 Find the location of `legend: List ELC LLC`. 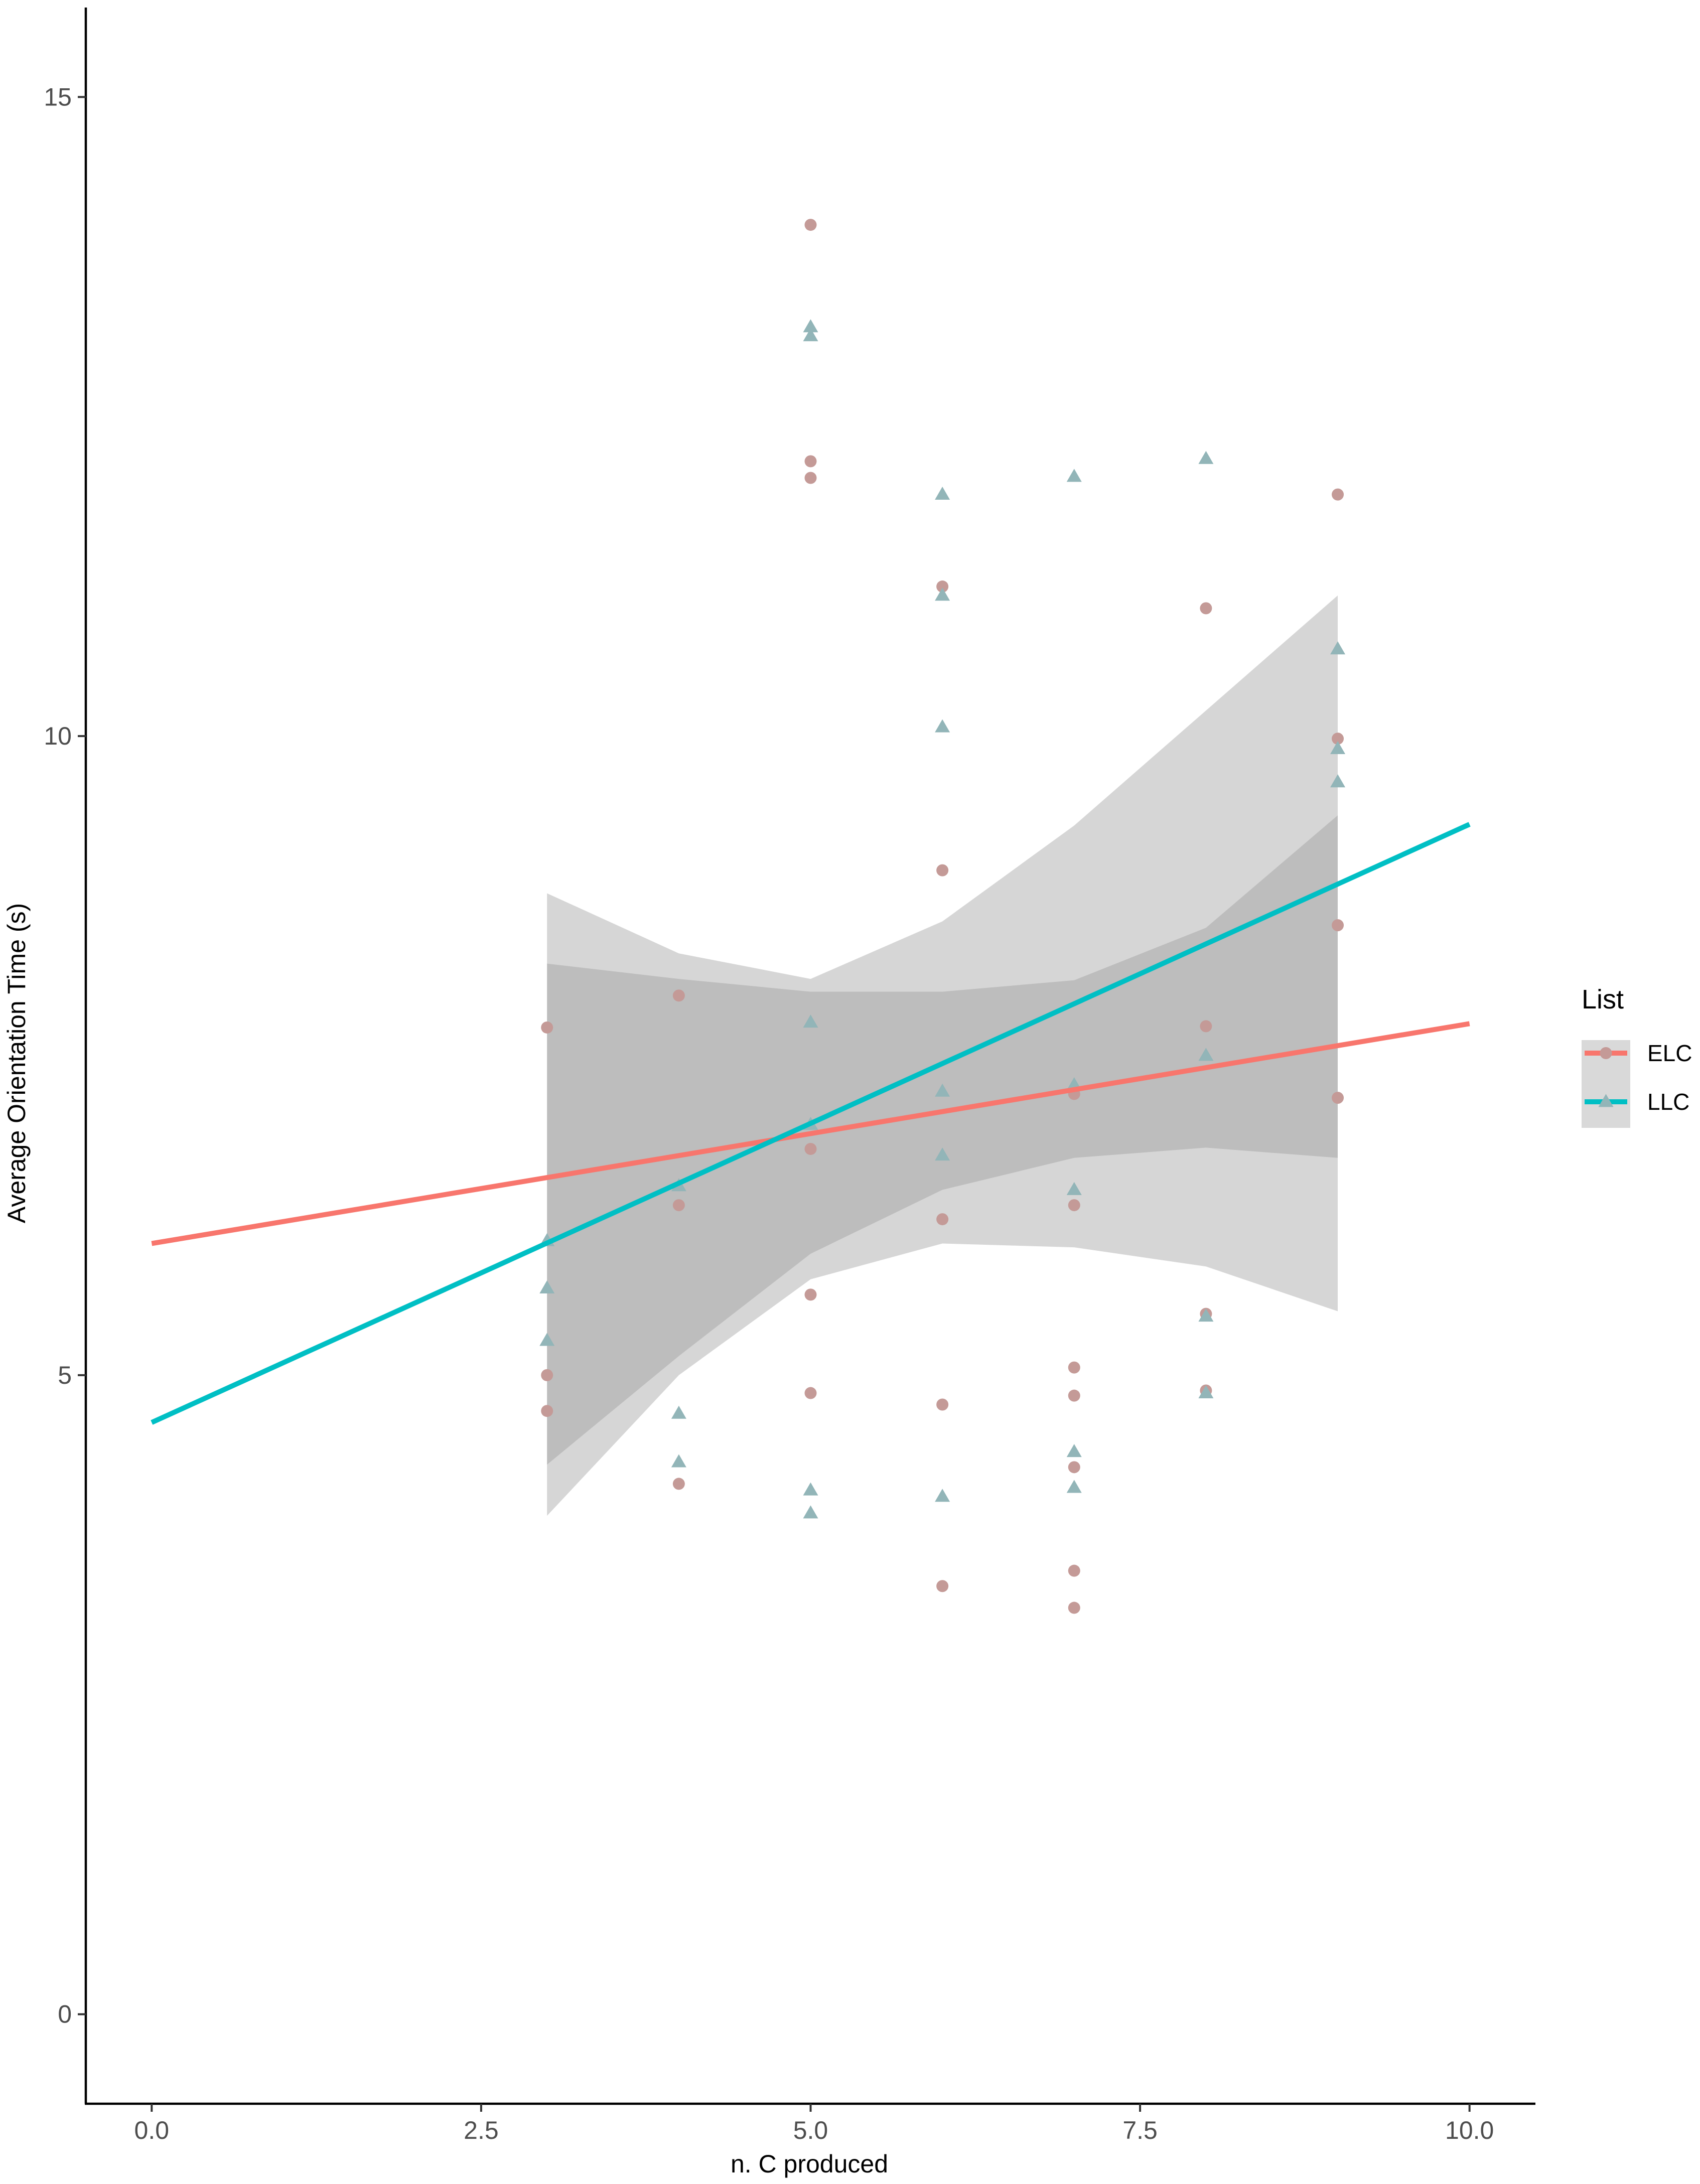

legend: List ELC LLC is located at coordinates (1637, 1056).